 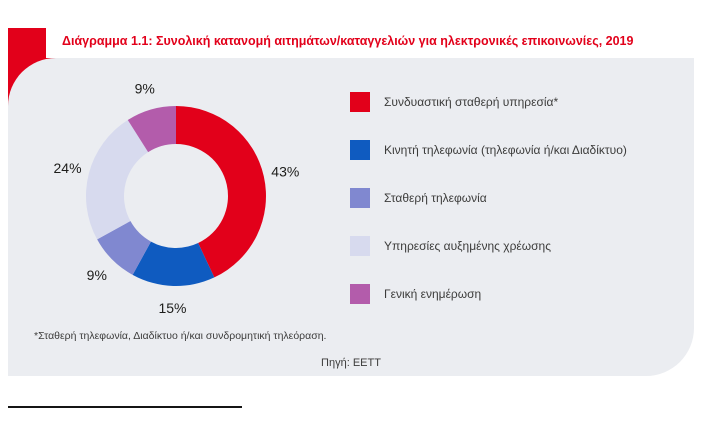 I want to click on legend-item: Υπηρεσίες αυξημένης χρέωσης, so click(x=515, y=246).